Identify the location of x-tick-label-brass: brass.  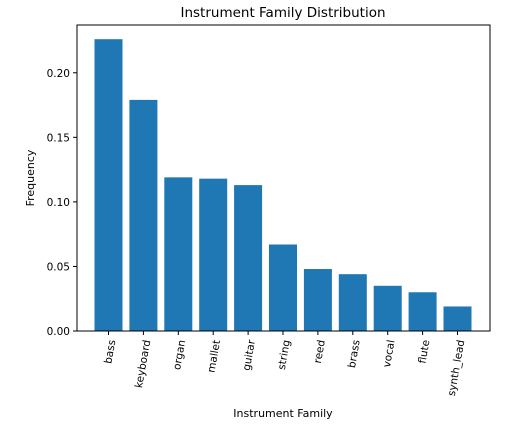
(354, 354).